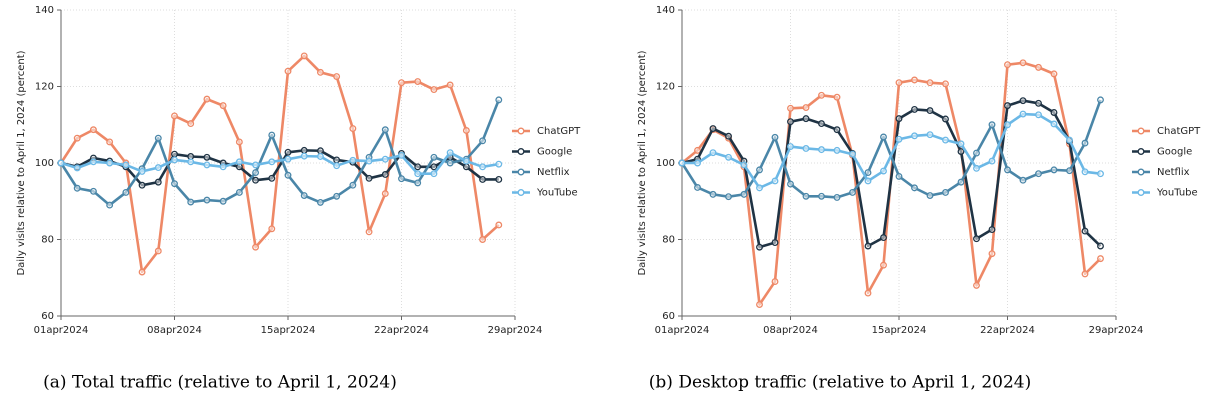 The width and height of the screenshot is (1205, 404). What do you see at coordinates (1007, 330) in the screenshot?
I see `x-tick-label: 22apr2024` at bounding box center [1007, 330].